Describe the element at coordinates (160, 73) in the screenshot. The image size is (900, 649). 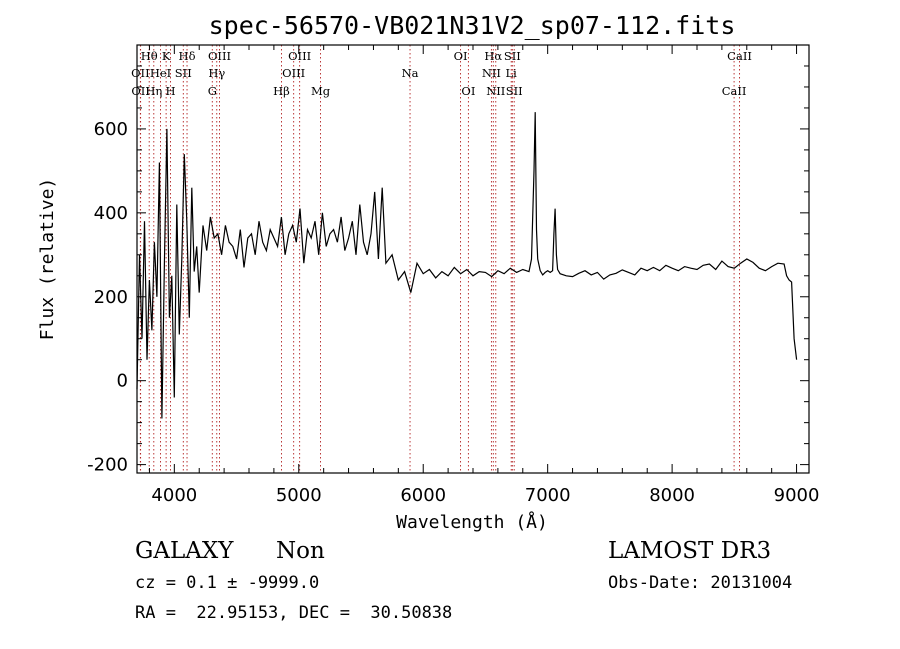
I see `spectral-line-label: HeI` at that location.